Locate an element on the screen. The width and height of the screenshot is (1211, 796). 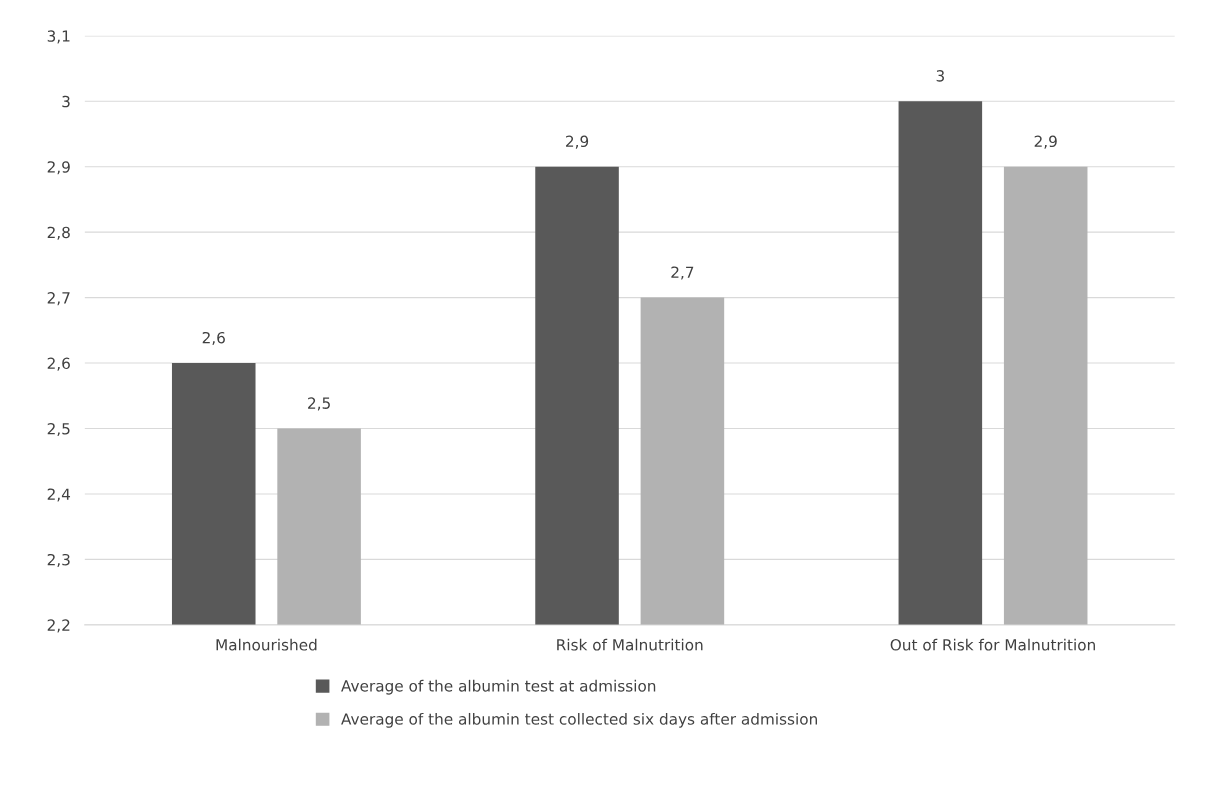
legend-label: Average of the albumin test collected six days after admission is located at coordinates (579, 720).